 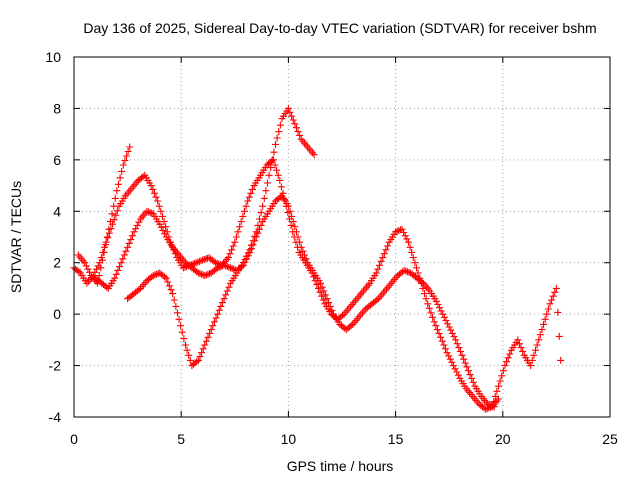 I want to click on x-tick-label: 0, so click(x=74, y=439).